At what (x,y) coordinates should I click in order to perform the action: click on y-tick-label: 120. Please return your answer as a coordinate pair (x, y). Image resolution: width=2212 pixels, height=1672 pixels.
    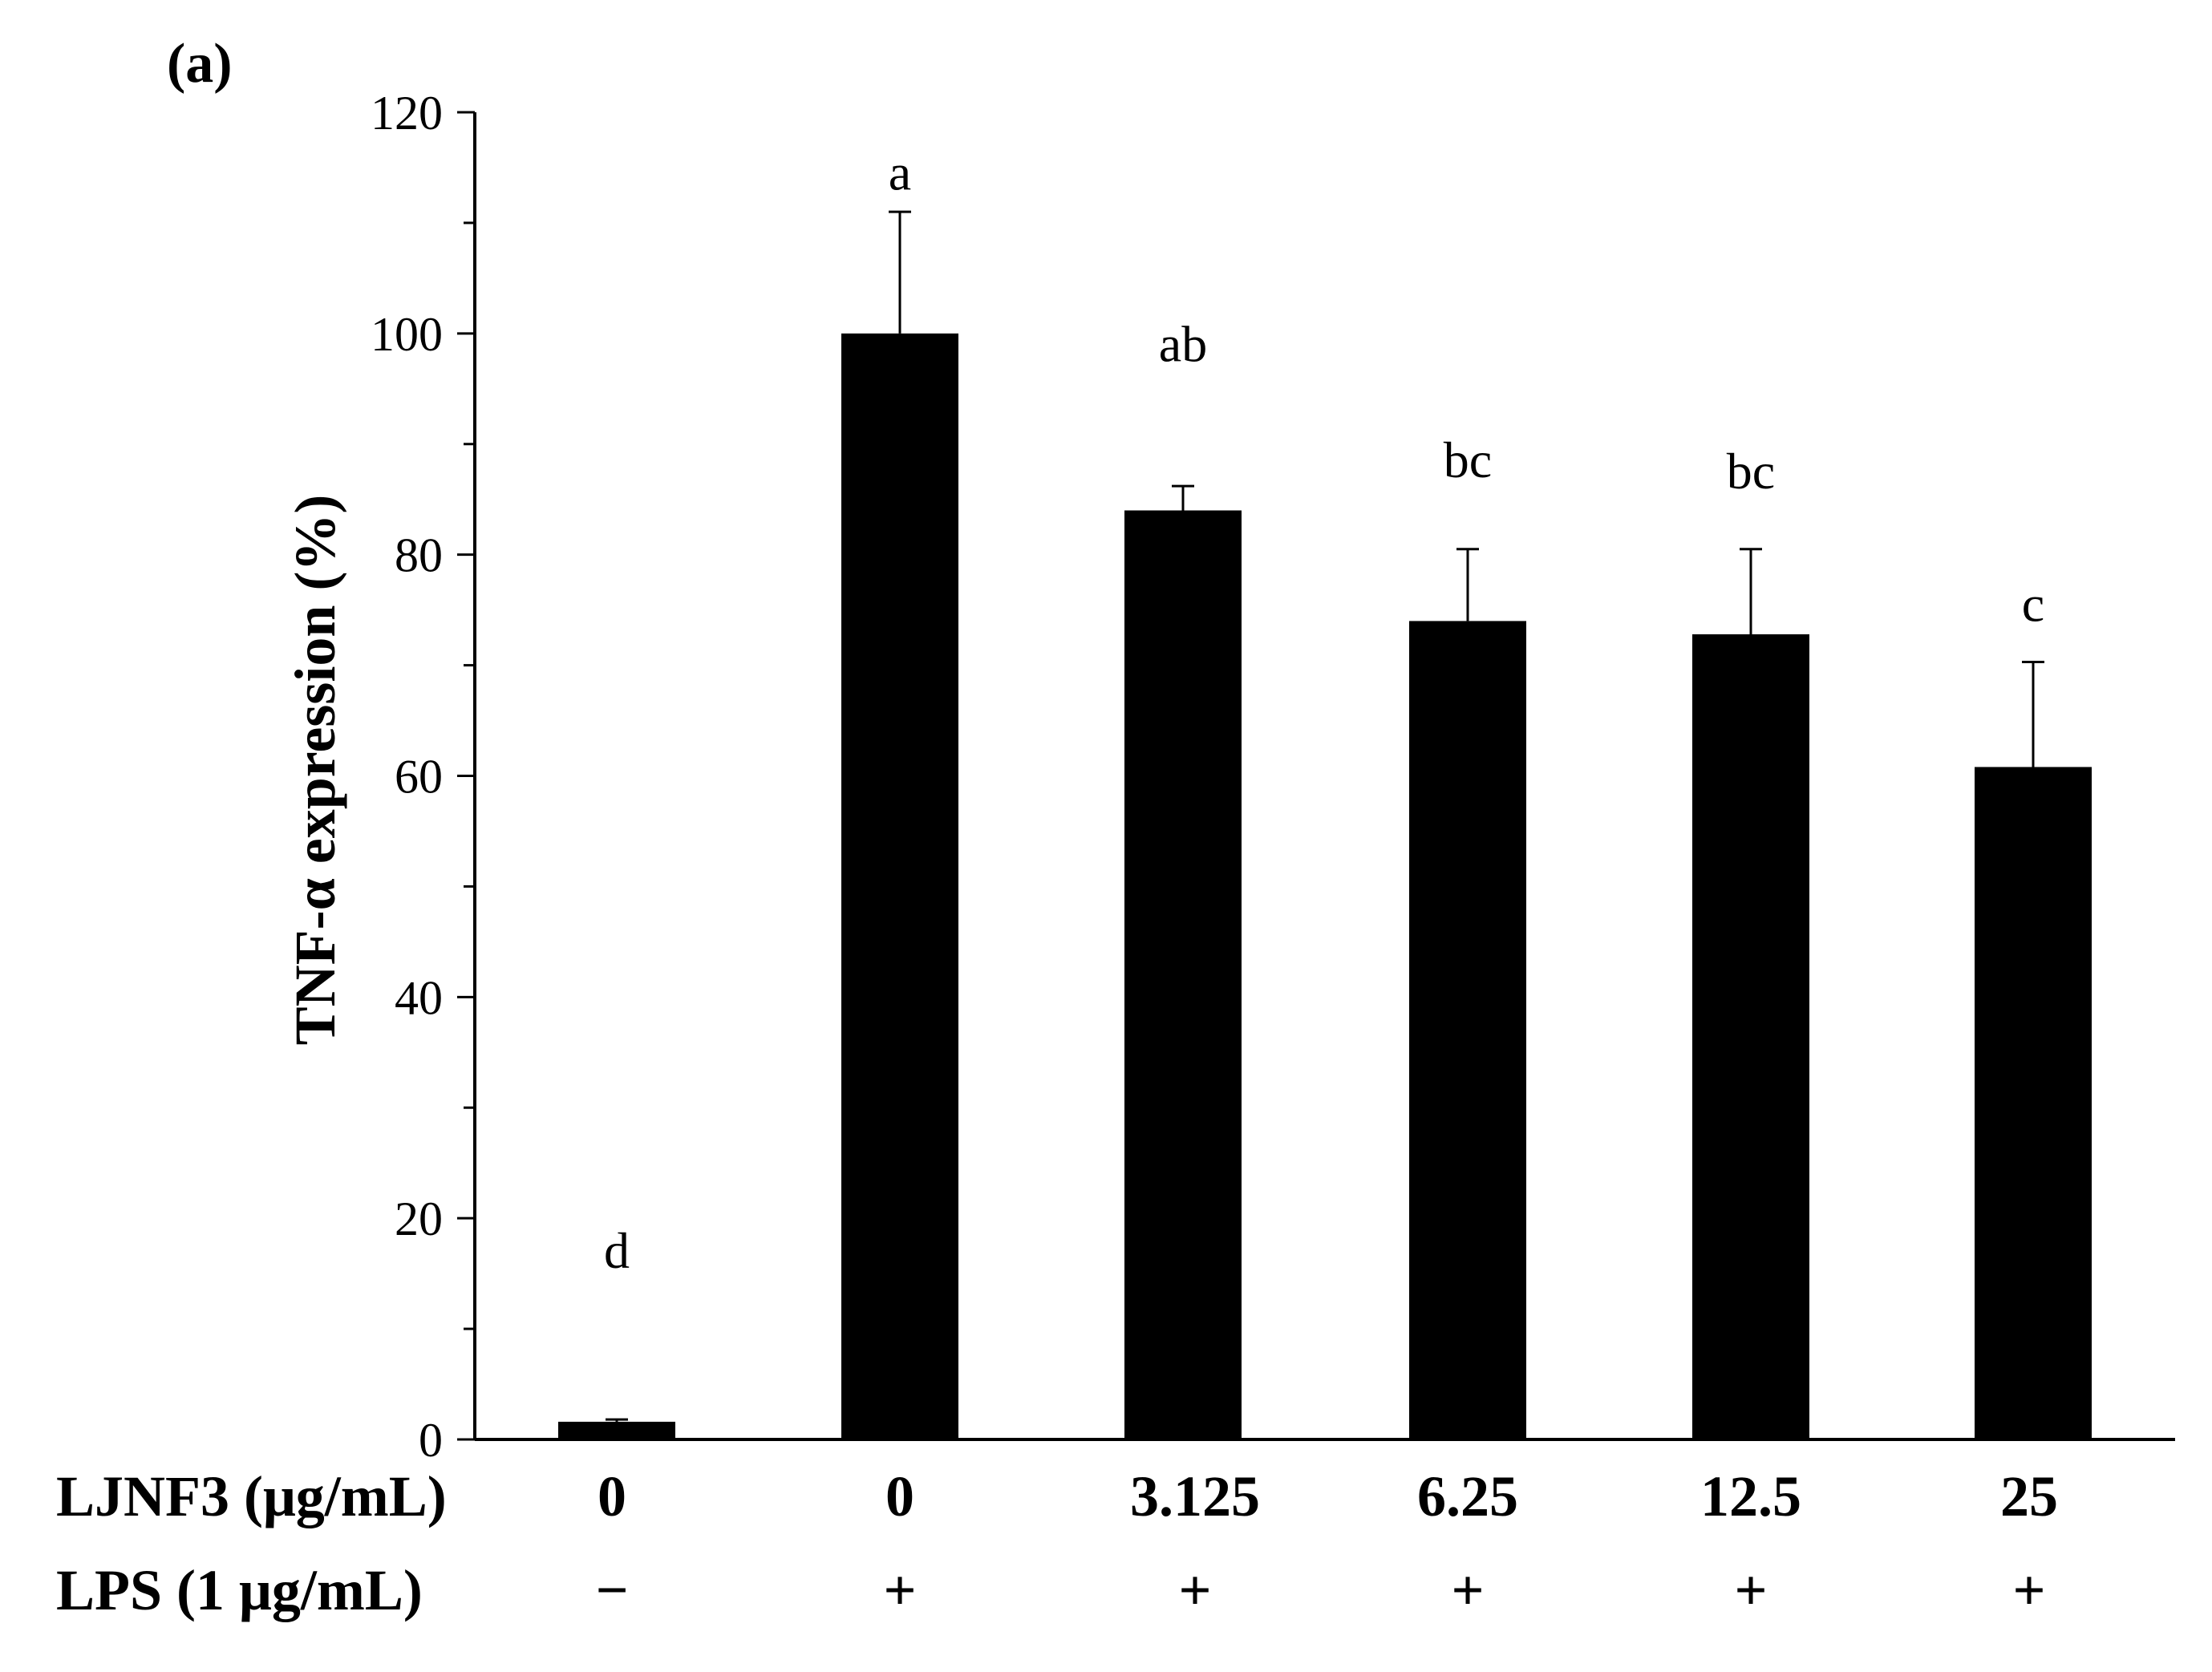
    Looking at the image, I should click on (407, 113).